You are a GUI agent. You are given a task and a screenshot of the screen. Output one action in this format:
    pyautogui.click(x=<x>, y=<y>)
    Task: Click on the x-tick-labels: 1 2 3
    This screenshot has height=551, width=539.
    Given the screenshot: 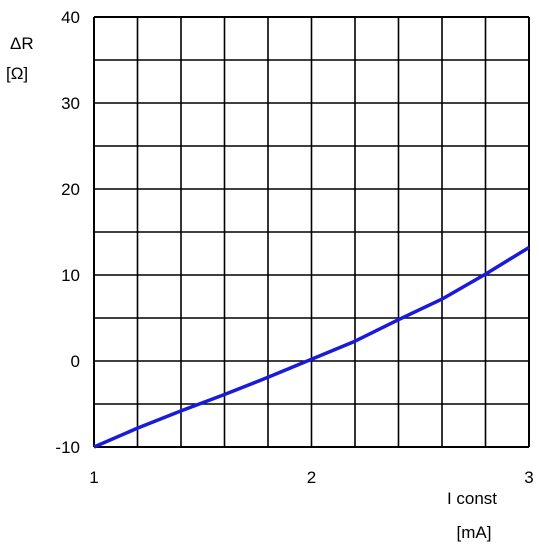 What is the action you would take?
    pyautogui.click(x=311, y=477)
    